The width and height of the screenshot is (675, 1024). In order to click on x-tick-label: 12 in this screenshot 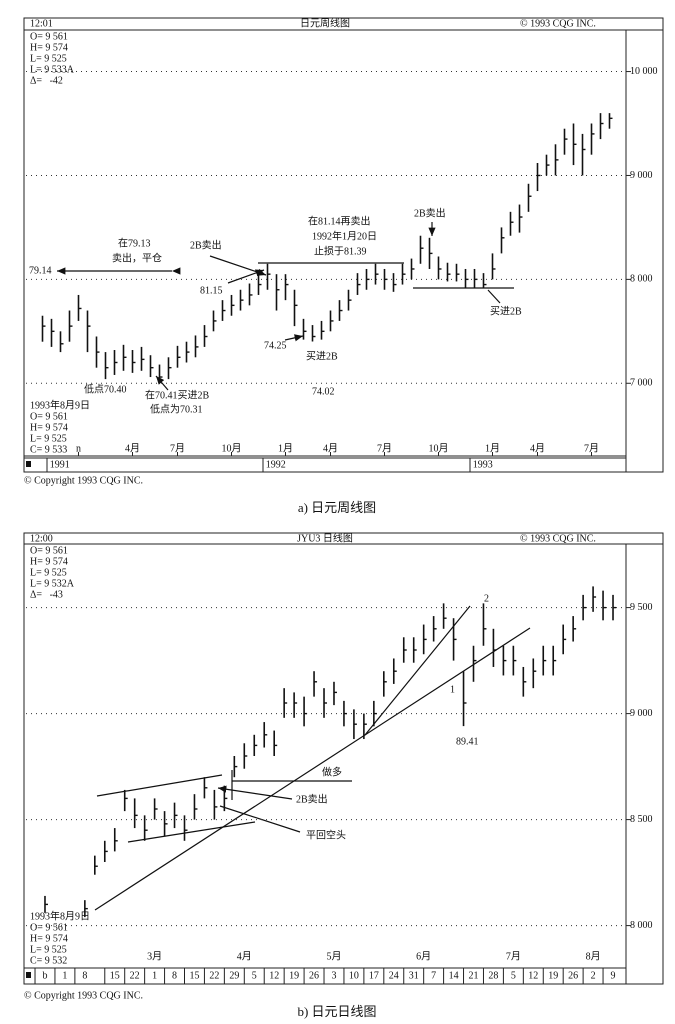, I will do `click(533, 975)`.